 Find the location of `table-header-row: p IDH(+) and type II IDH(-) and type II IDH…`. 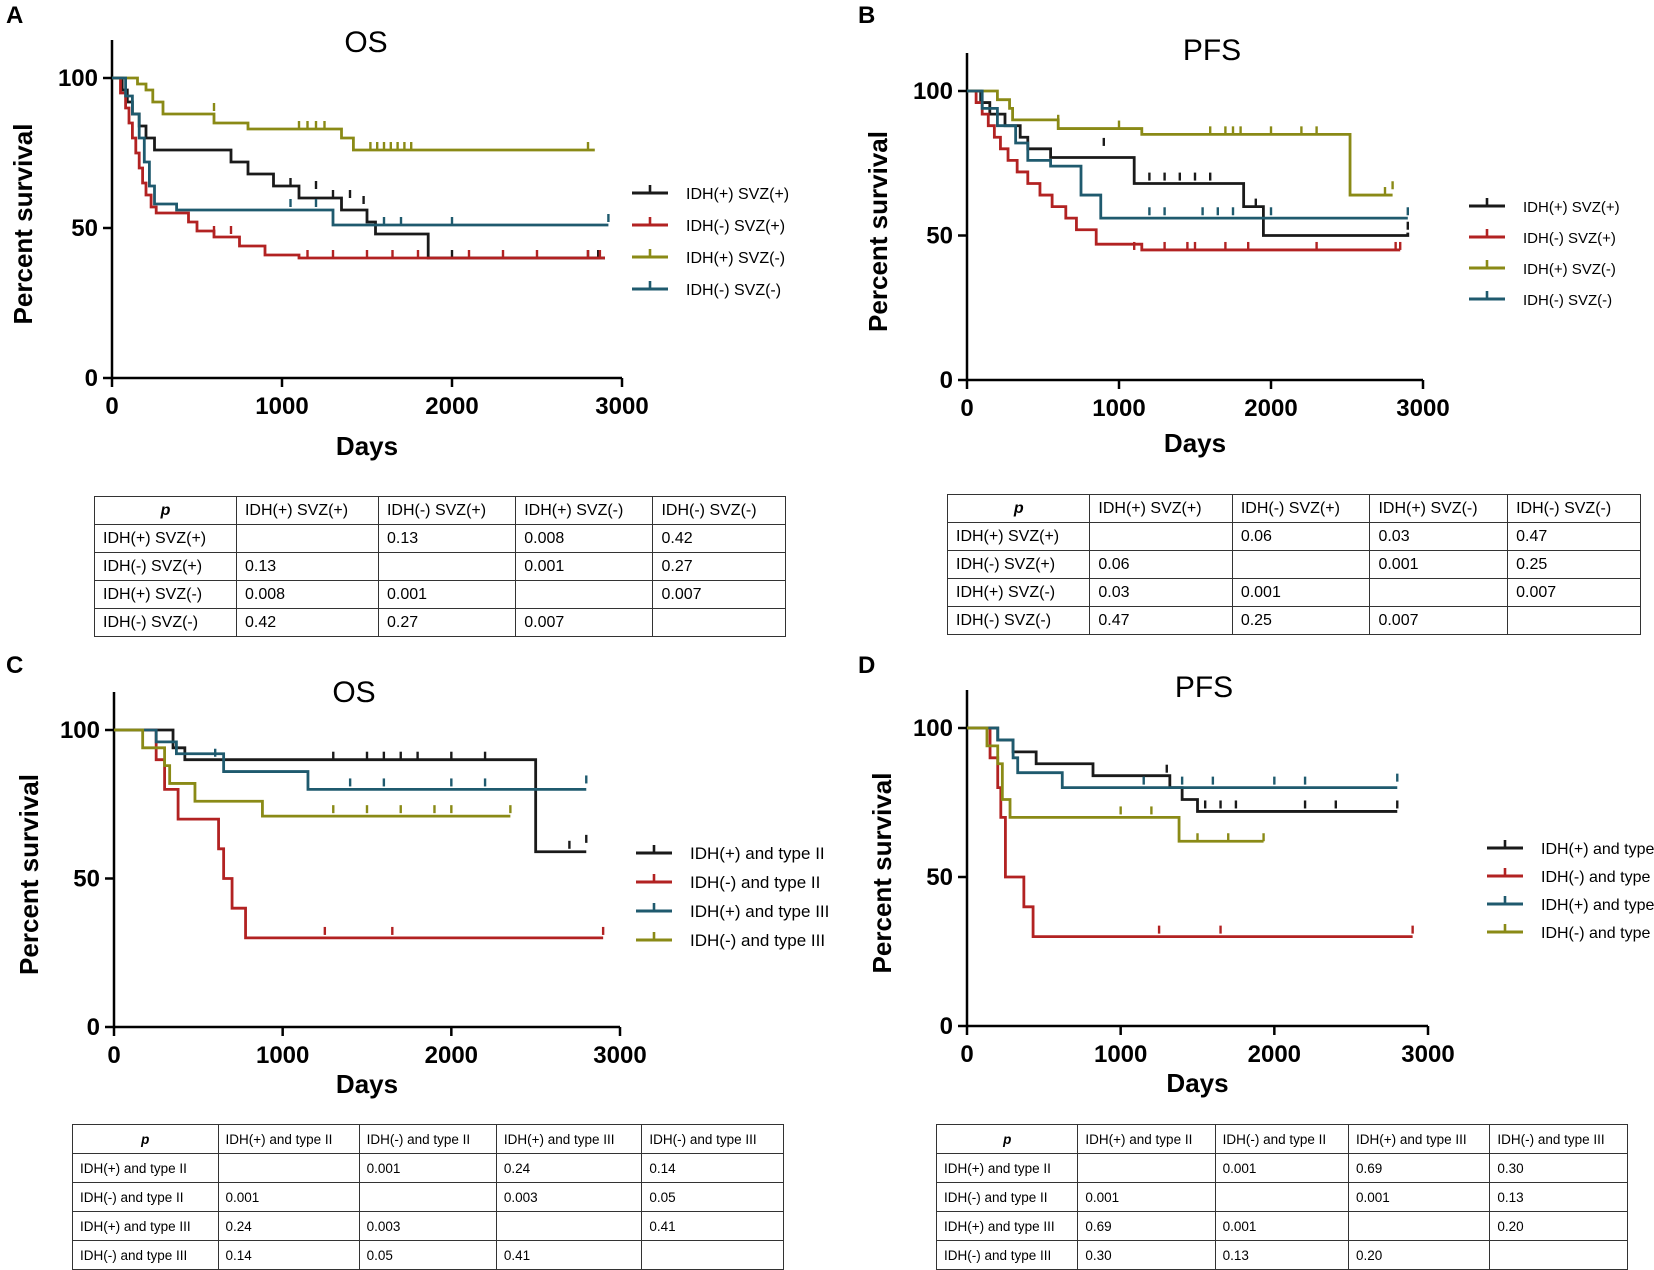

table-header-row: p IDH(+) and type II IDH(-) and type II IDH… is located at coordinates (428, 1139).